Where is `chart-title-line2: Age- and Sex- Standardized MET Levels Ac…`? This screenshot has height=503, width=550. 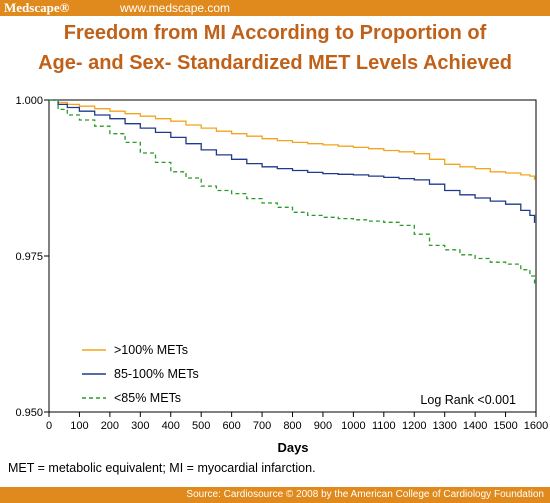
chart-title-line2: Age- and Sex- Standardized MET Levels Ac… is located at coordinates (275, 63).